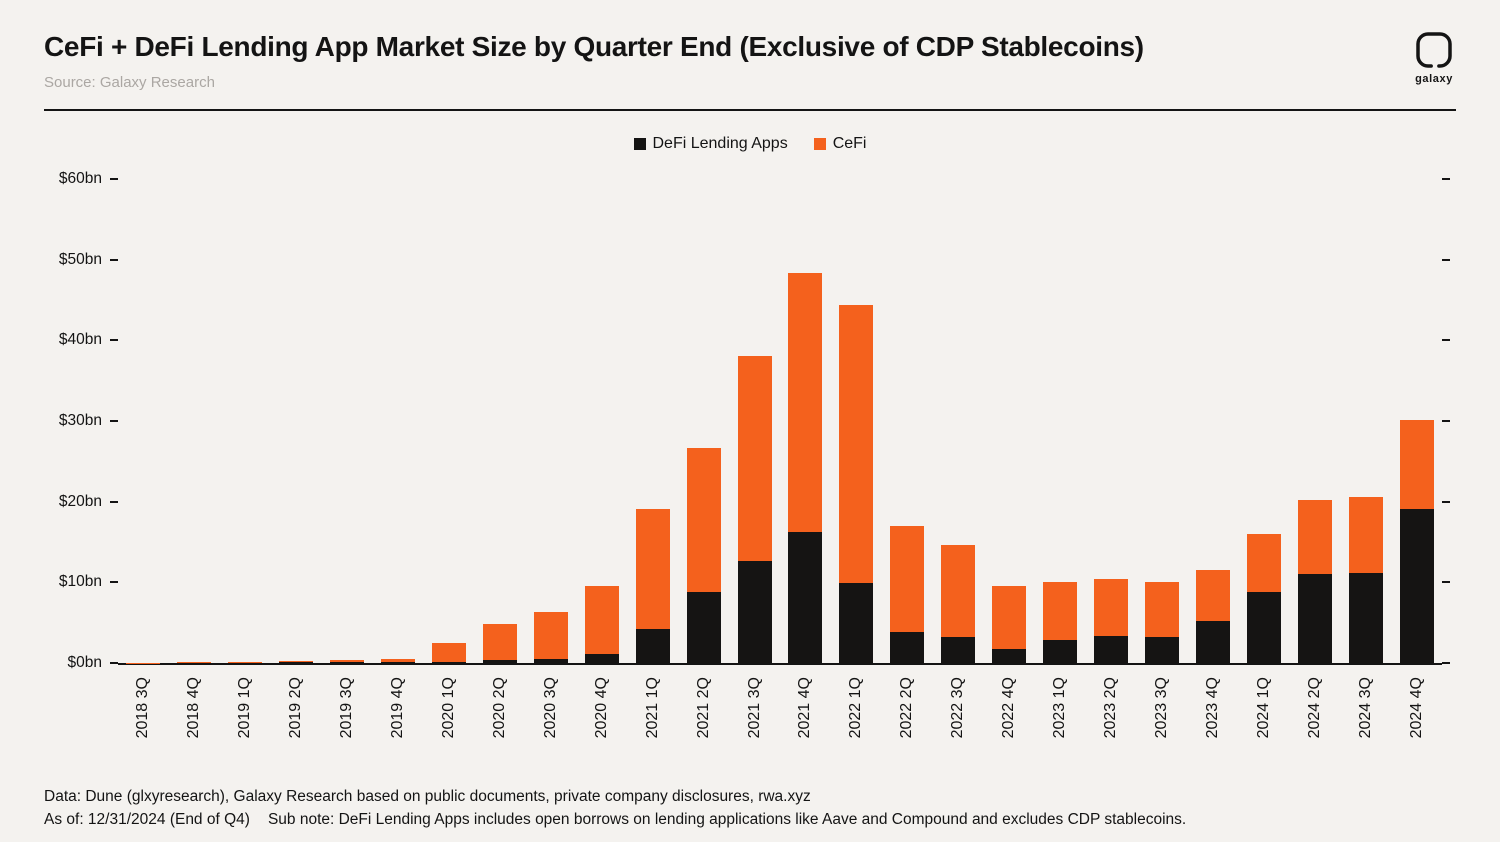  I want to click on x-axis-label: 2020 3Q, so click(550, 708).